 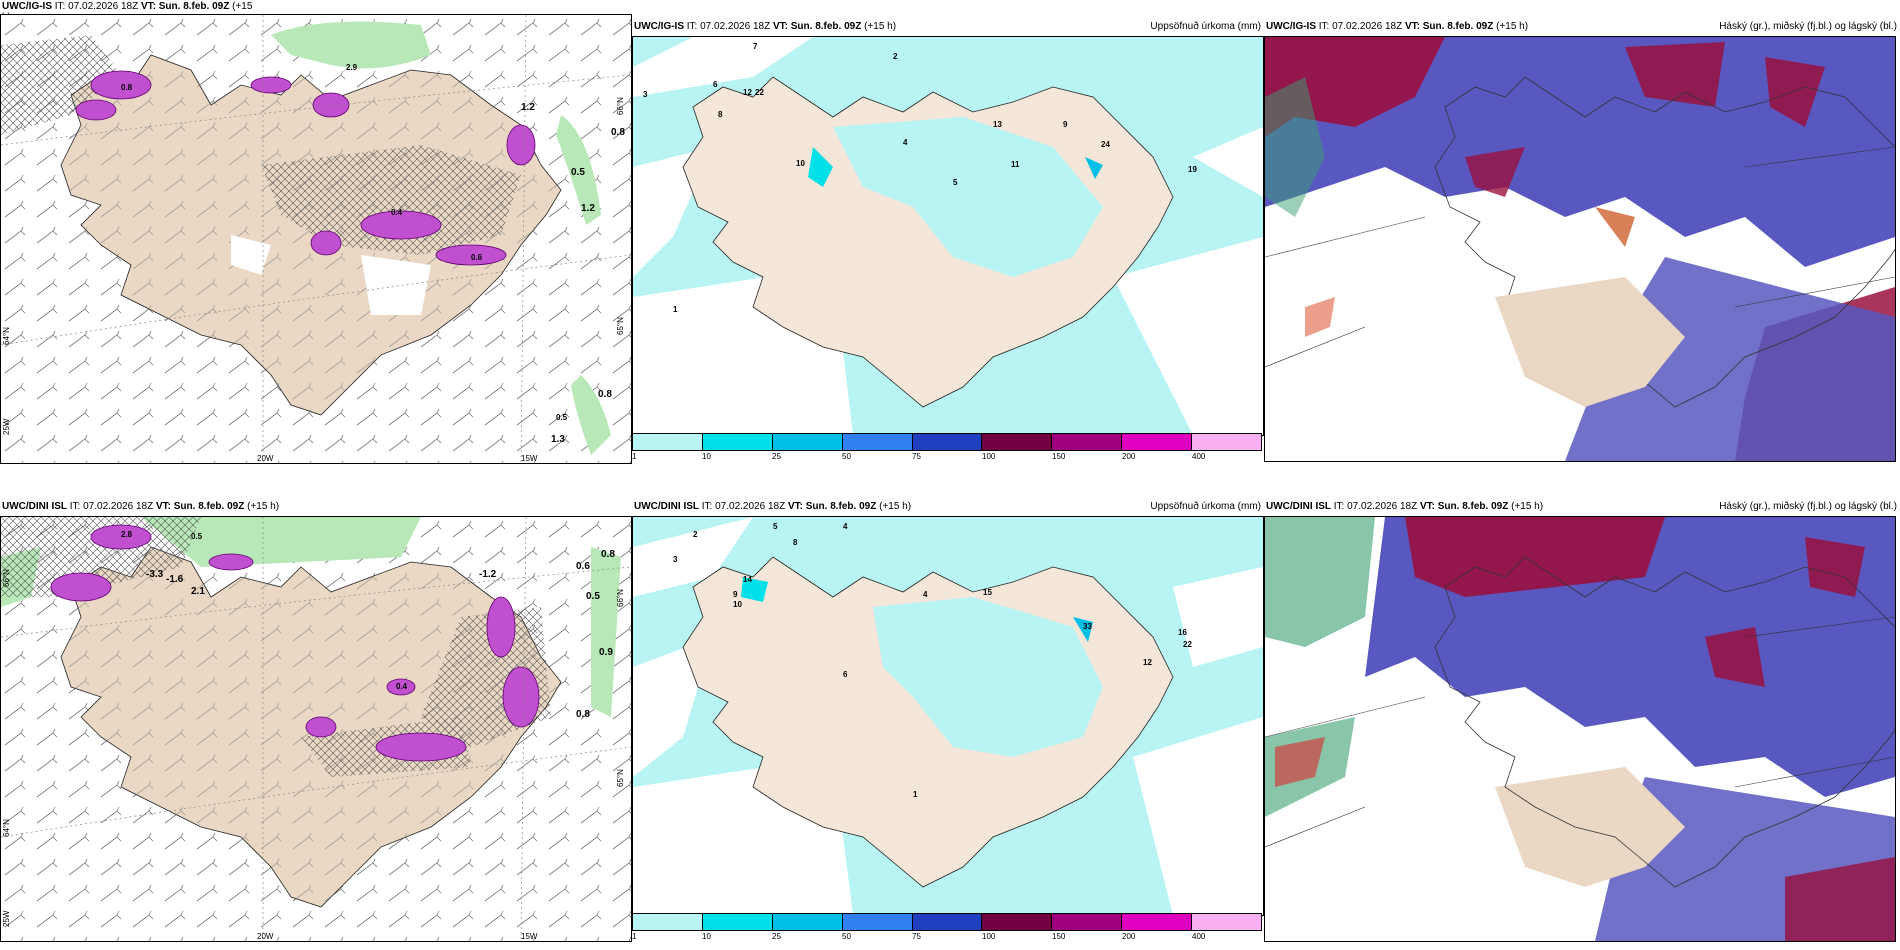 What do you see at coordinates (175, 579) in the screenshot?
I see `svg-text: -1.6` at bounding box center [175, 579].